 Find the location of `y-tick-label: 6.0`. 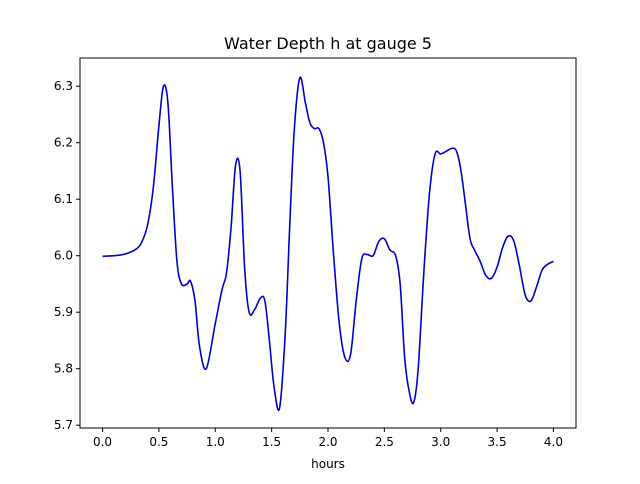

y-tick-label: 6.0 is located at coordinates (63, 256).